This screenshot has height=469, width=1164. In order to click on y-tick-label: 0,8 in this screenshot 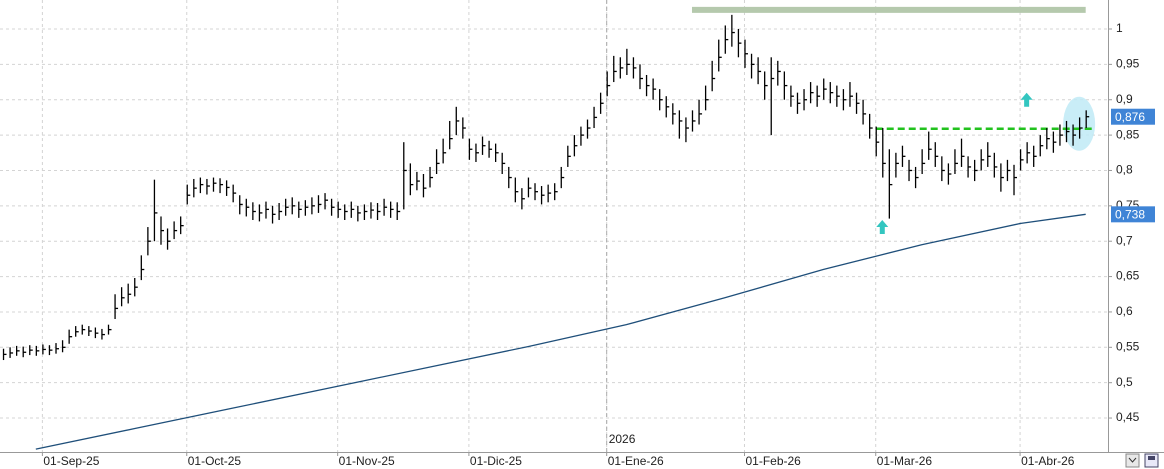, I will do `click(1124, 170)`.